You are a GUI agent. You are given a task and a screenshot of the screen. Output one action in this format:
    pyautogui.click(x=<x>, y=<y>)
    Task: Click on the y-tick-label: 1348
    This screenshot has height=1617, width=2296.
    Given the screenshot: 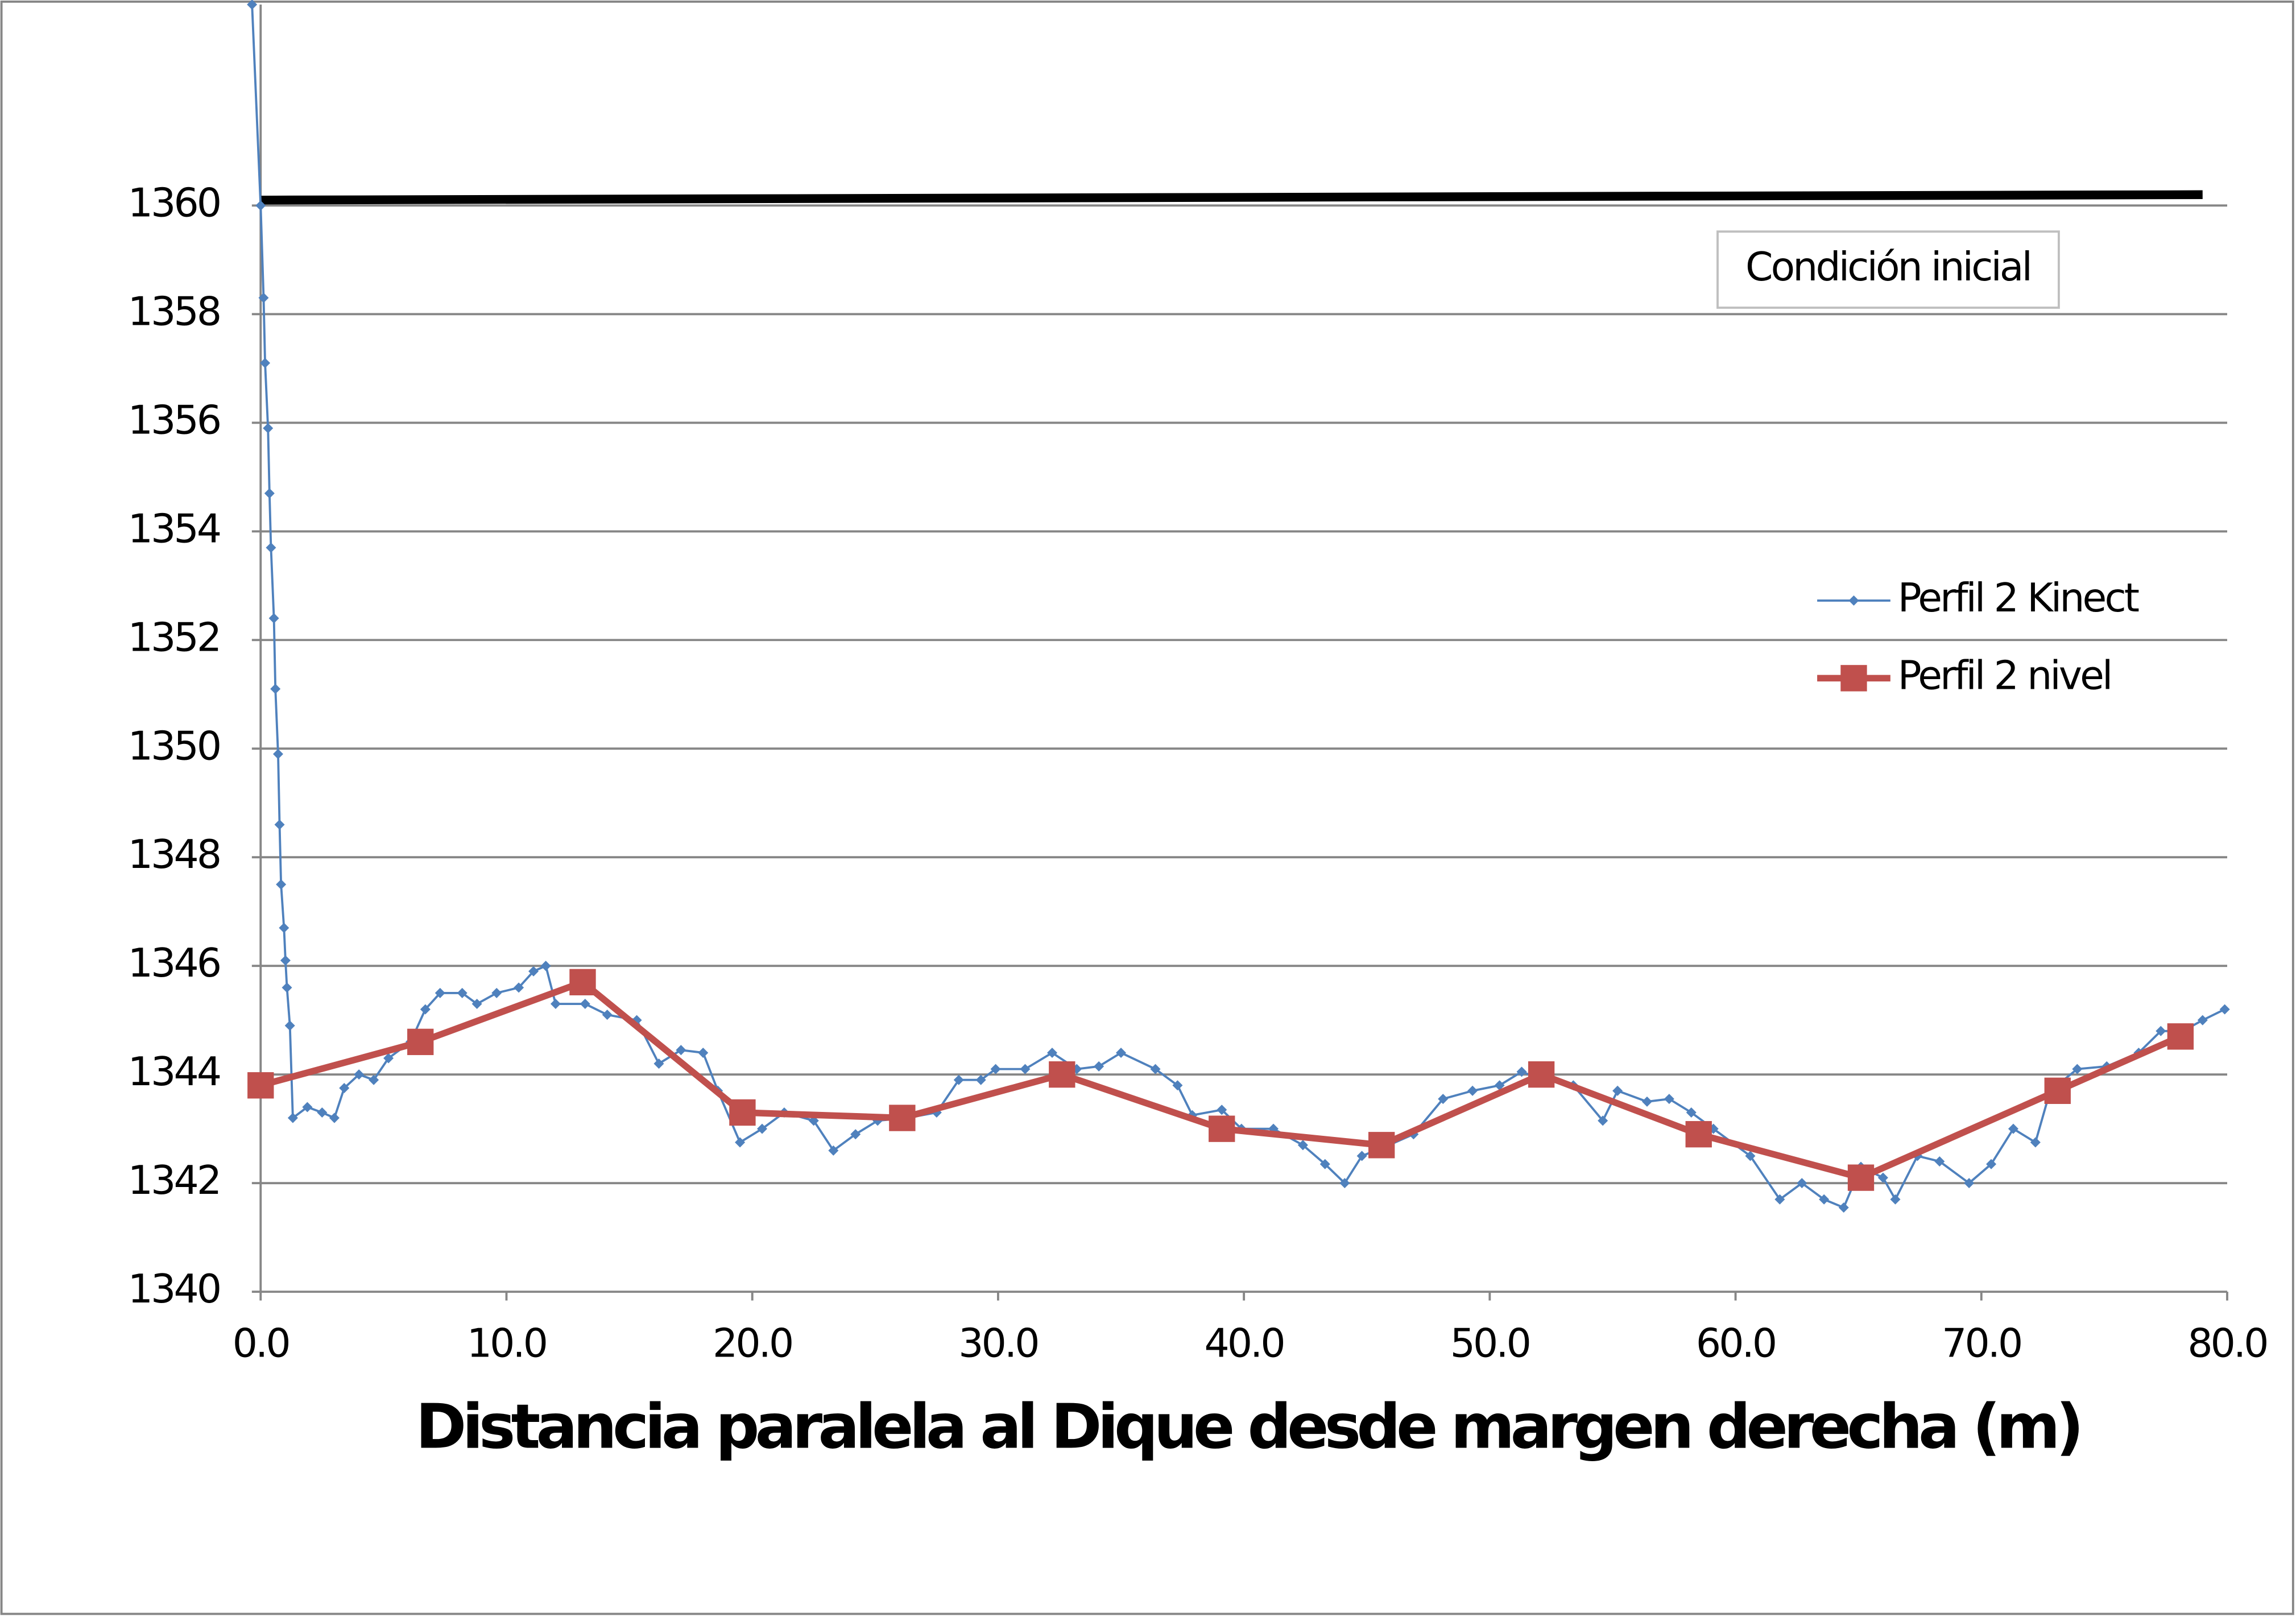 What is the action you would take?
    pyautogui.click(x=174, y=855)
    